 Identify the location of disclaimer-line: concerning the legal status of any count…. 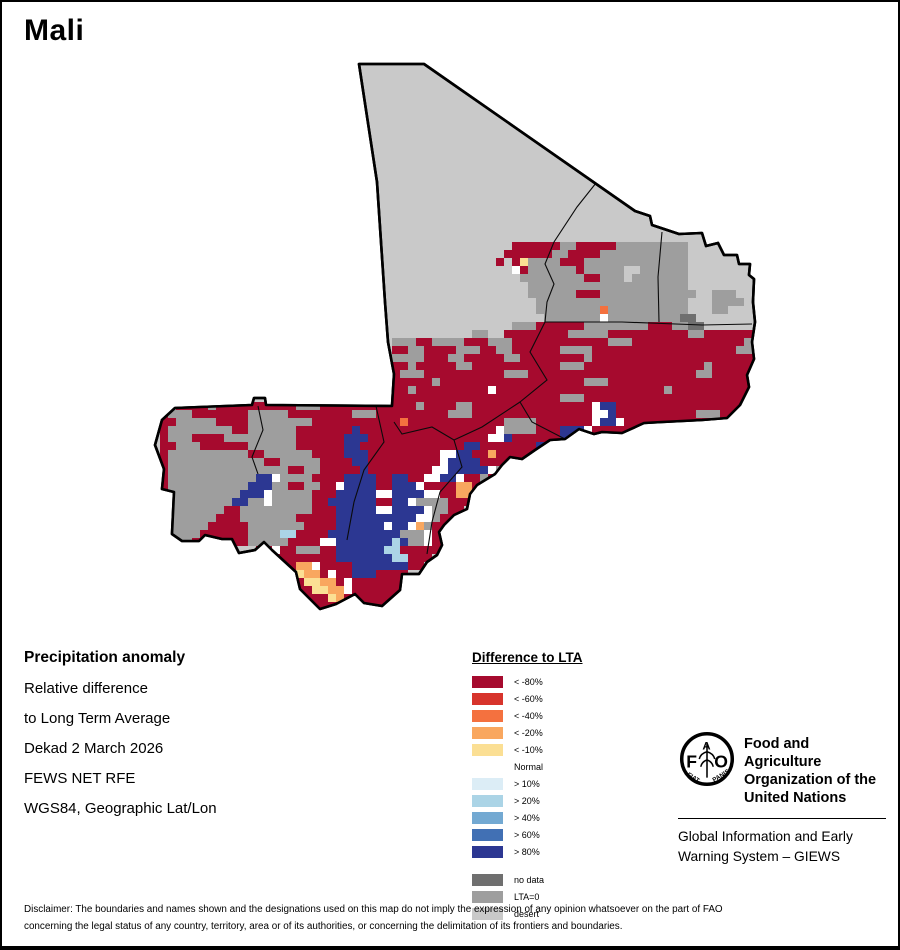
(323, 927).